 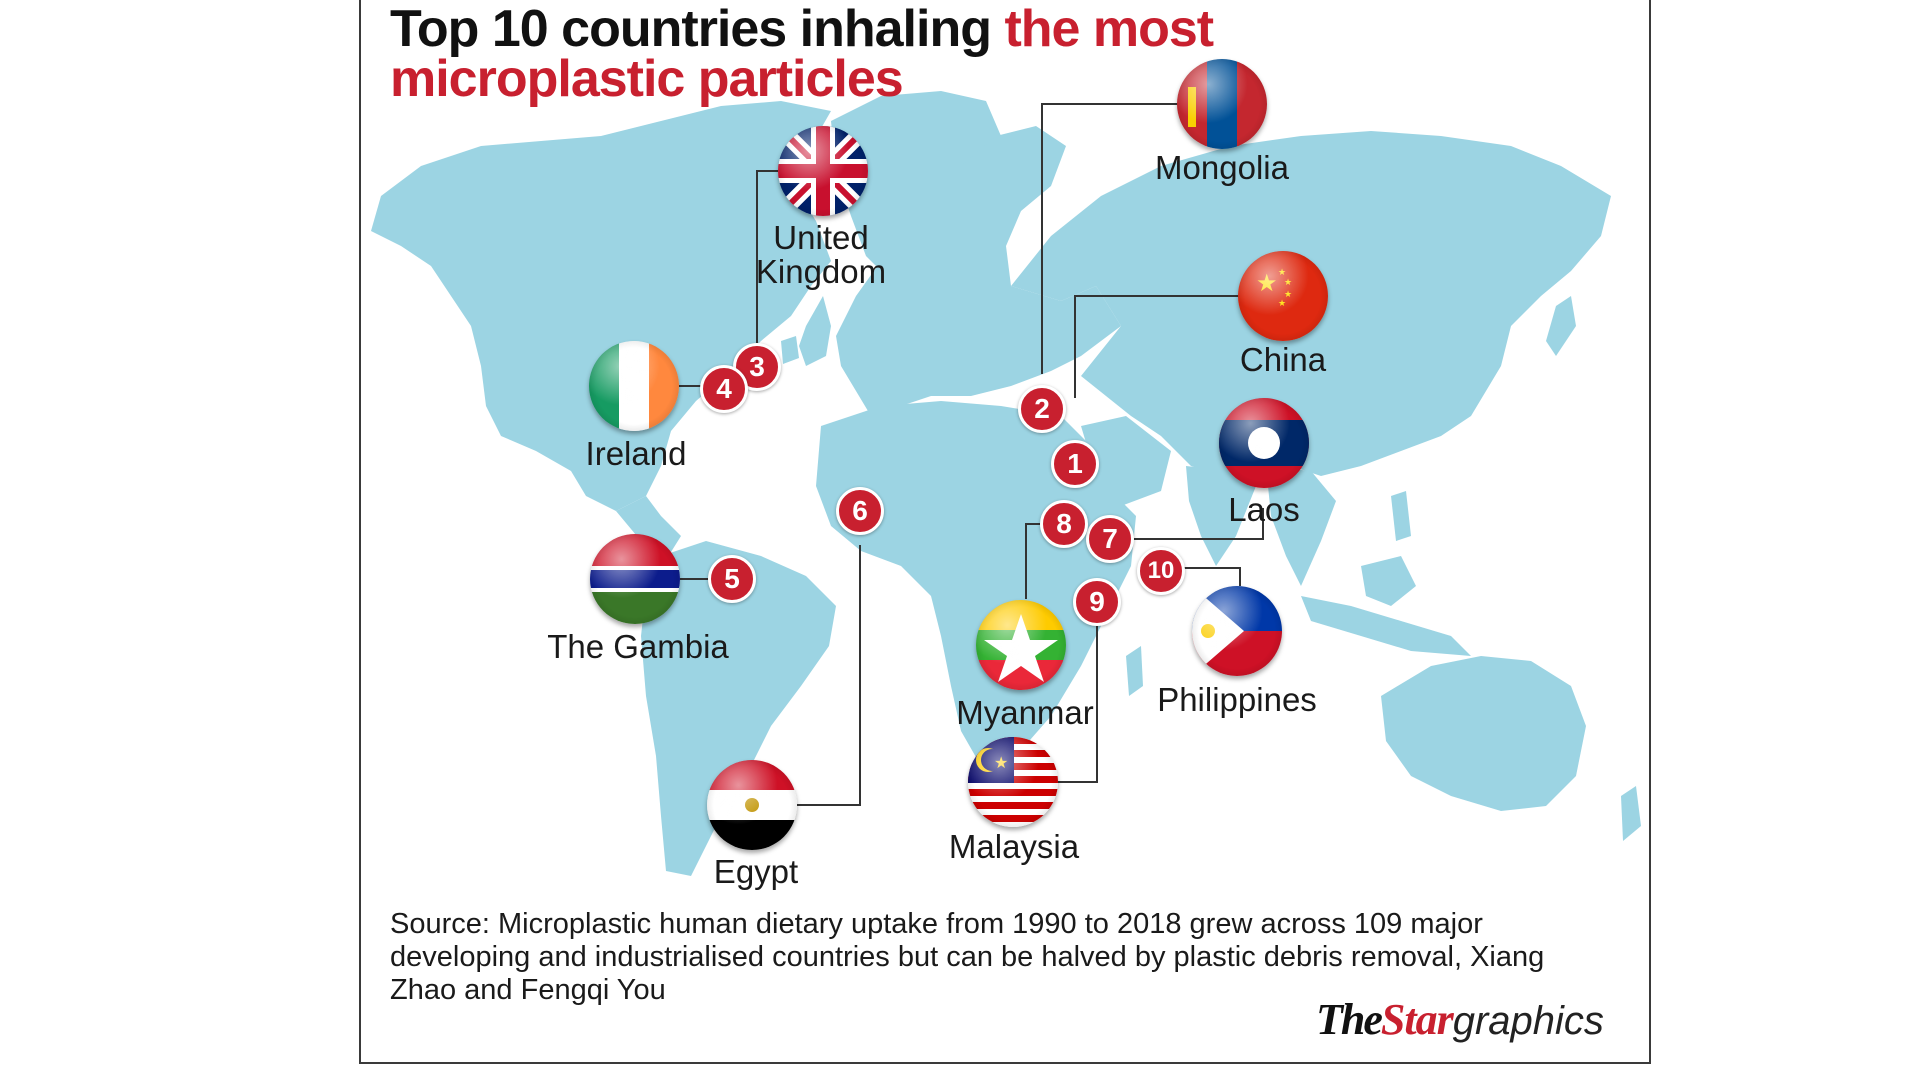 I want to click on greenland-landmass, so click(x=916, y=186).